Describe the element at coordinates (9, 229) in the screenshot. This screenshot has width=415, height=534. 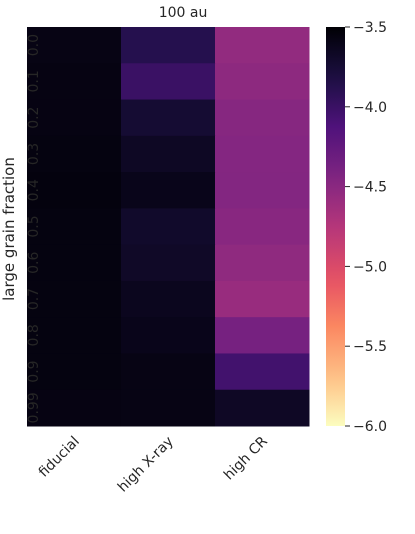
I see `y-axis-label: large grain fraction` at that location.